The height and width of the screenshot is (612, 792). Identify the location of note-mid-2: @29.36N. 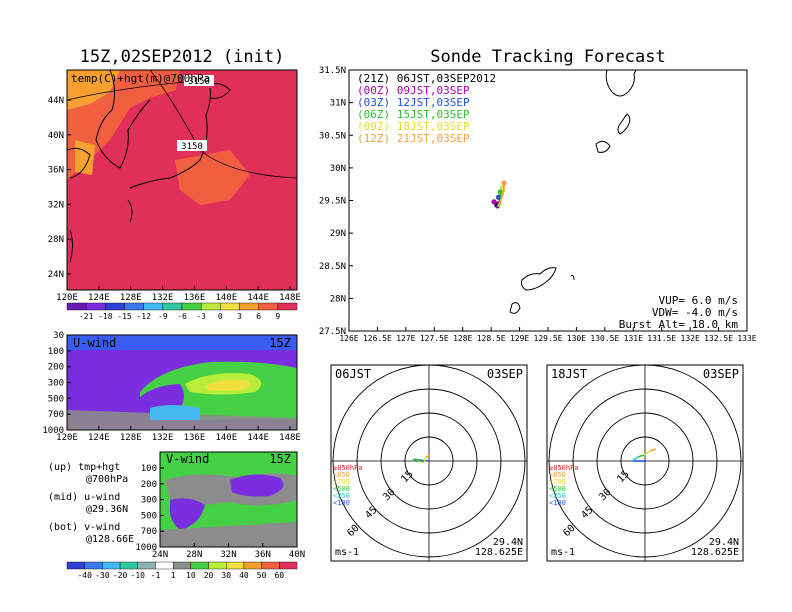
(107, 509).